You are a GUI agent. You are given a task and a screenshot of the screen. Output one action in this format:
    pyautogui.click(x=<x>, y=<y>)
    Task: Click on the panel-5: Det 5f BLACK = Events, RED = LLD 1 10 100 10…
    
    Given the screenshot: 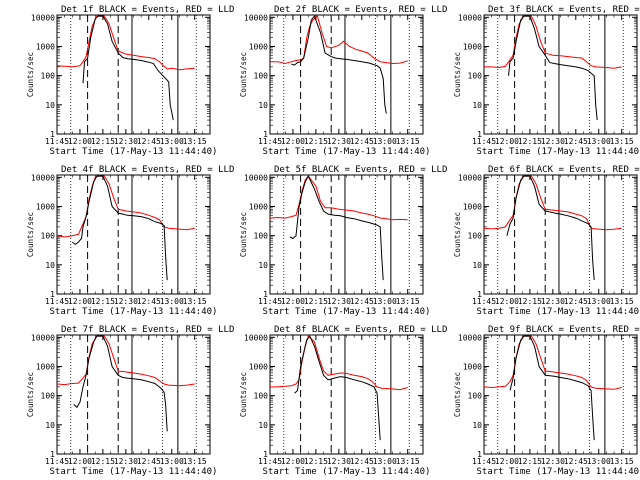 What is the action you would take?
    pyautogui.click(x=343, y=241)
    